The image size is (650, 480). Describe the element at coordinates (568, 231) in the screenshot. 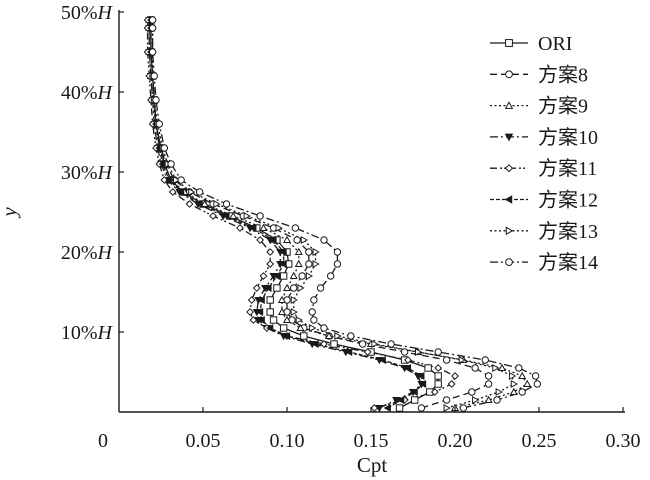

I see `legend-label: 方案13` at that location.